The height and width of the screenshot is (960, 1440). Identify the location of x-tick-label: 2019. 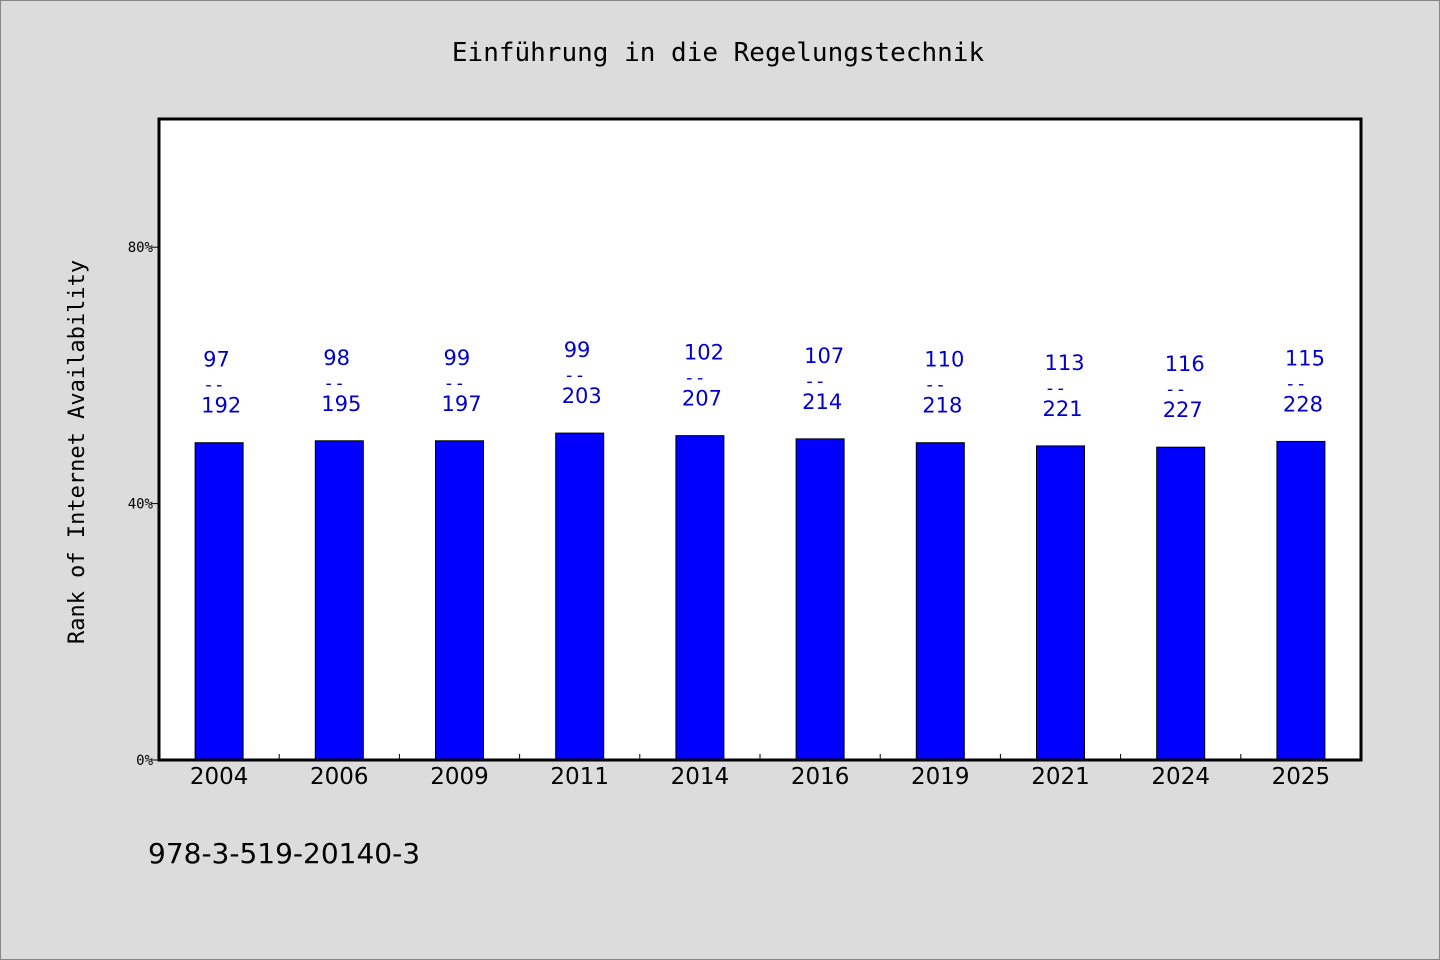
(940, 777).